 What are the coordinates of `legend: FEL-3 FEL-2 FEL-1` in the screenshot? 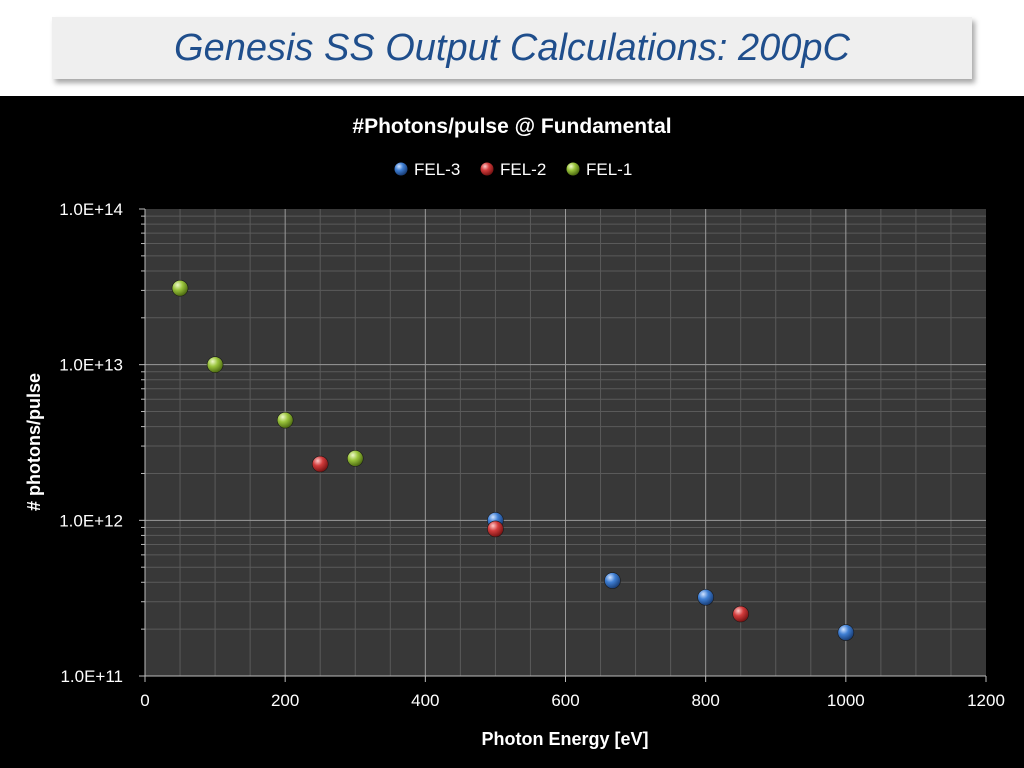 It's located at (513, 169).